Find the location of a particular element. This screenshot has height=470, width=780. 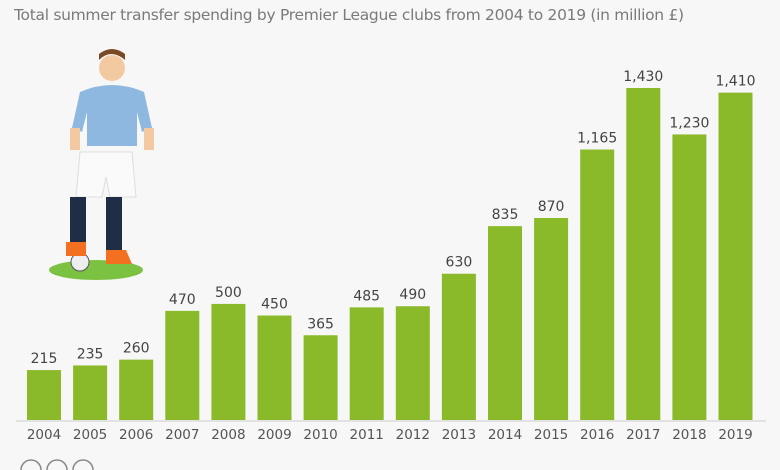

x-tick-label: 2007 is located at coordinates (182, 435).